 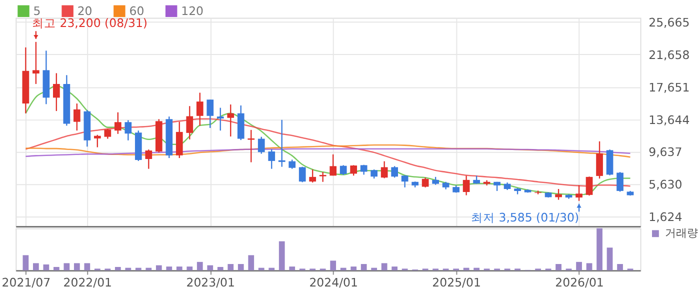 I want to click on x-tick-label: 2026/01, so click(x=579, y=282).